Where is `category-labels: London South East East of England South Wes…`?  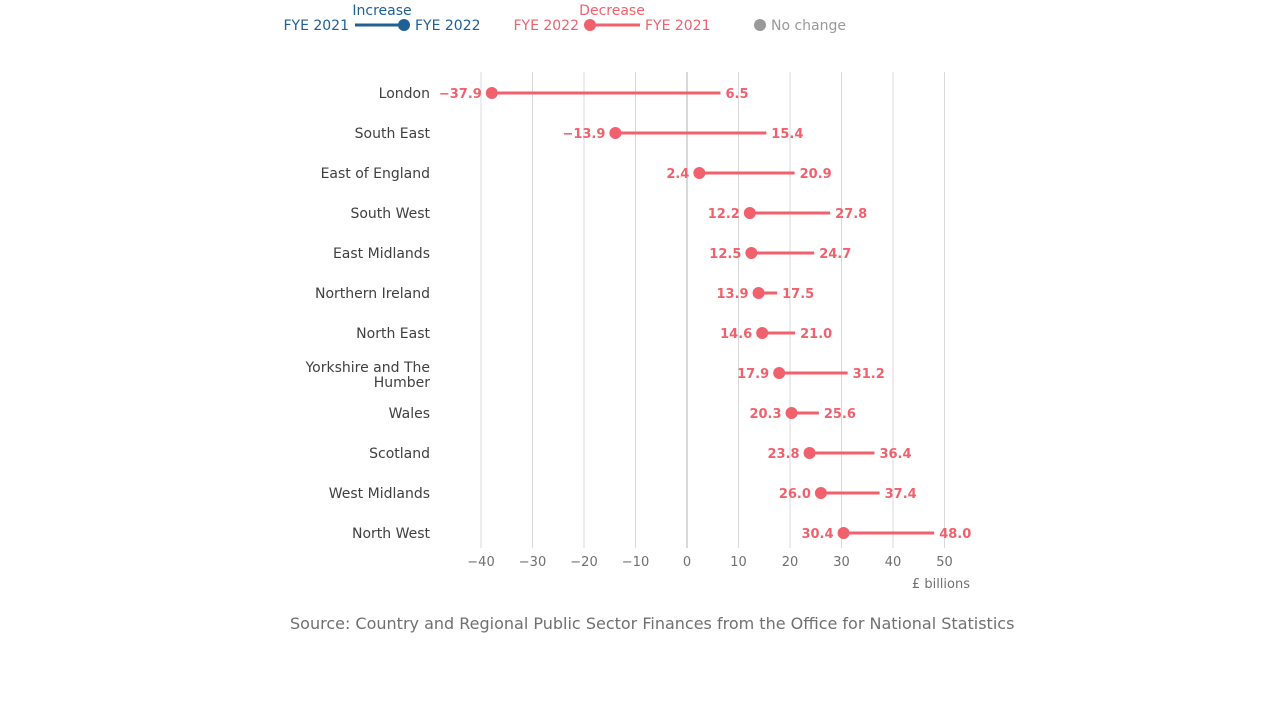 category-labels: London South East East of England South Wes… is located at coordinates (367, 314).